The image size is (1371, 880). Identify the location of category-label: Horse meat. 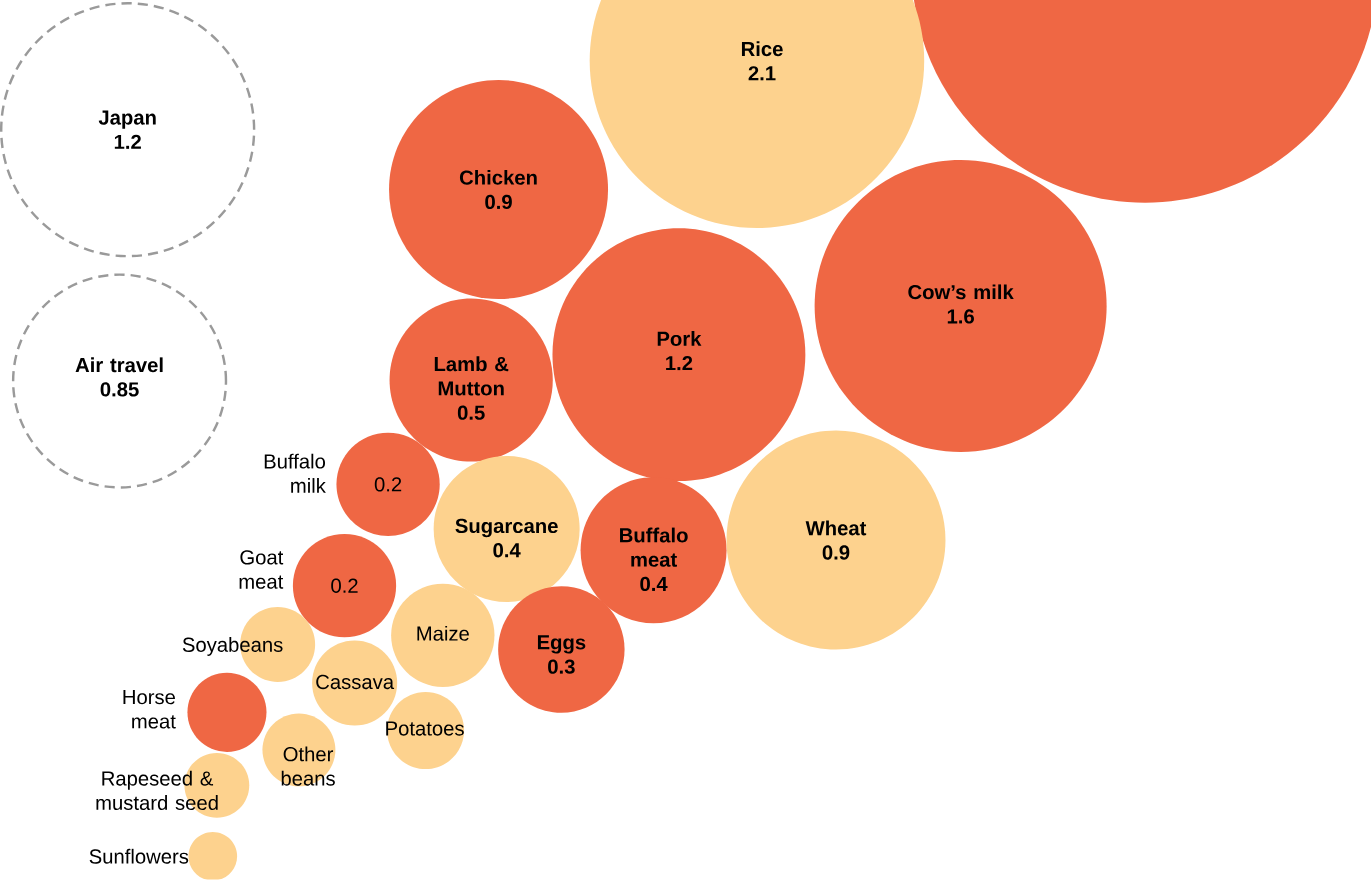
(149, 709).